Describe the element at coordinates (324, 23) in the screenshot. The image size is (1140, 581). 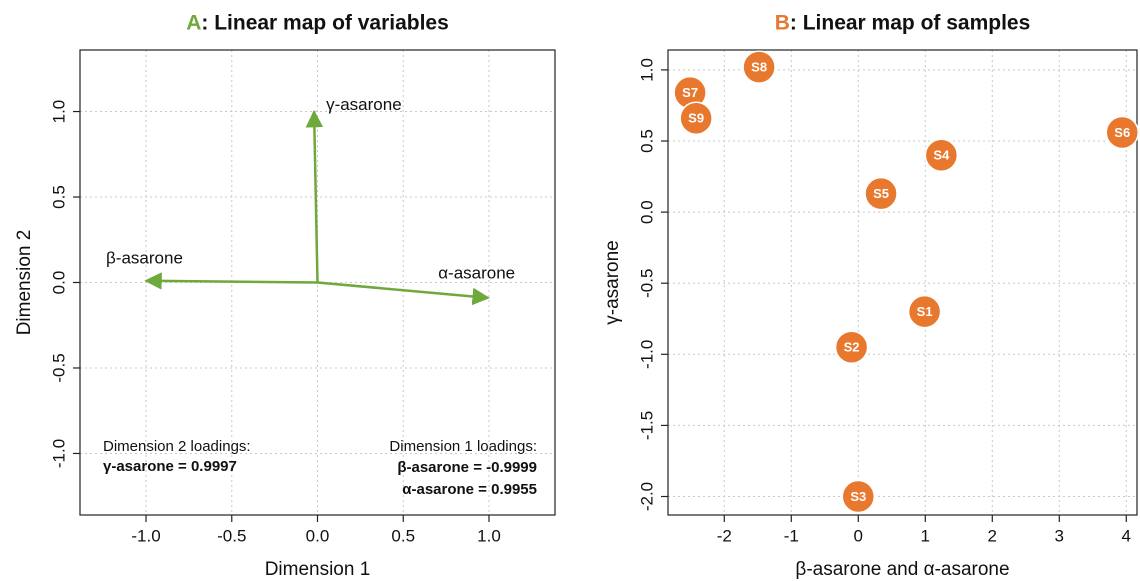
I see `chart-title: : Linear map of variables` at that location.